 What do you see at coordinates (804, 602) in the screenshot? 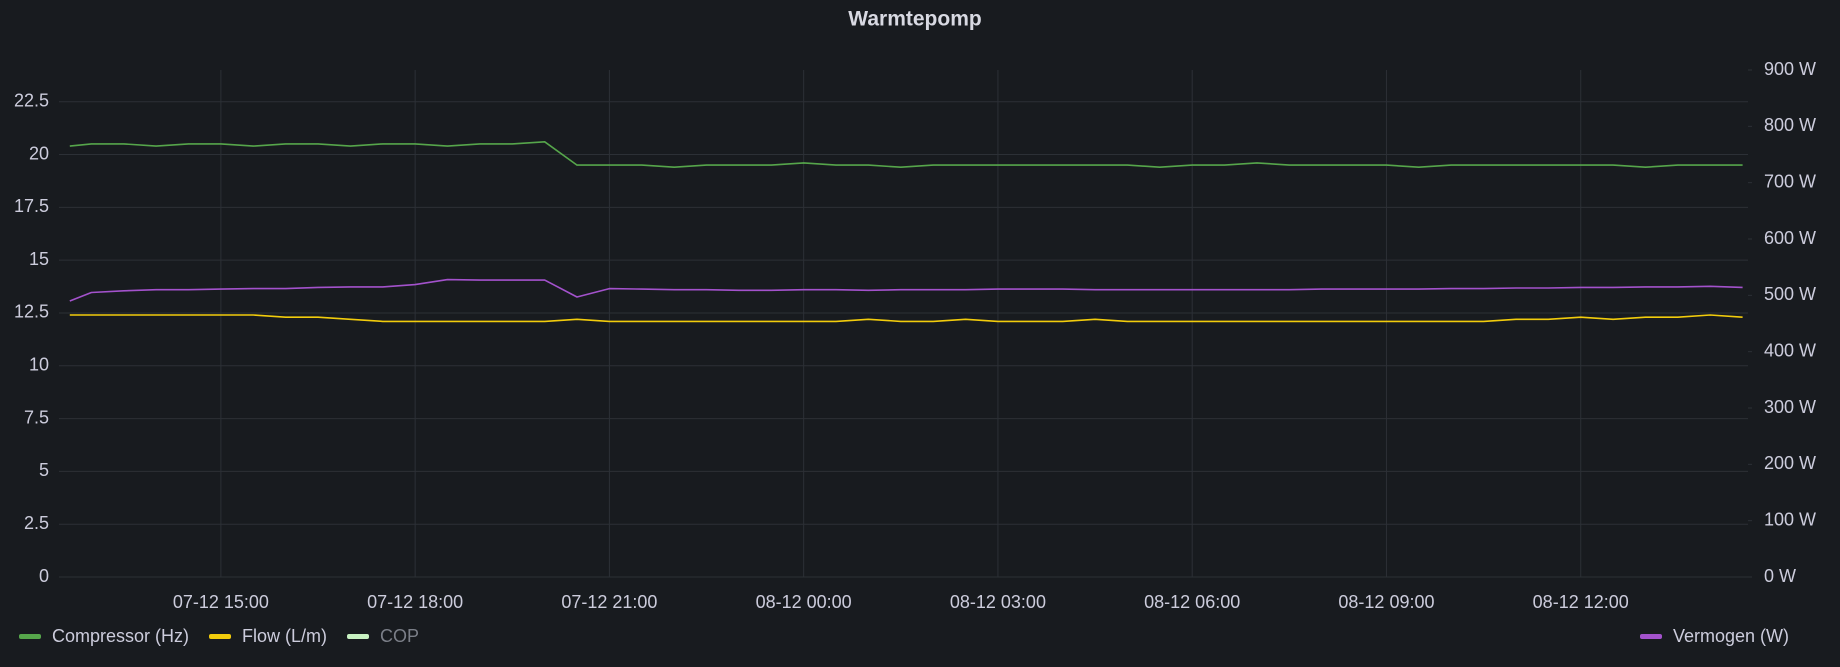
I see `x-tick-label: 08-12 00:00` at bounding box center [804, 602].